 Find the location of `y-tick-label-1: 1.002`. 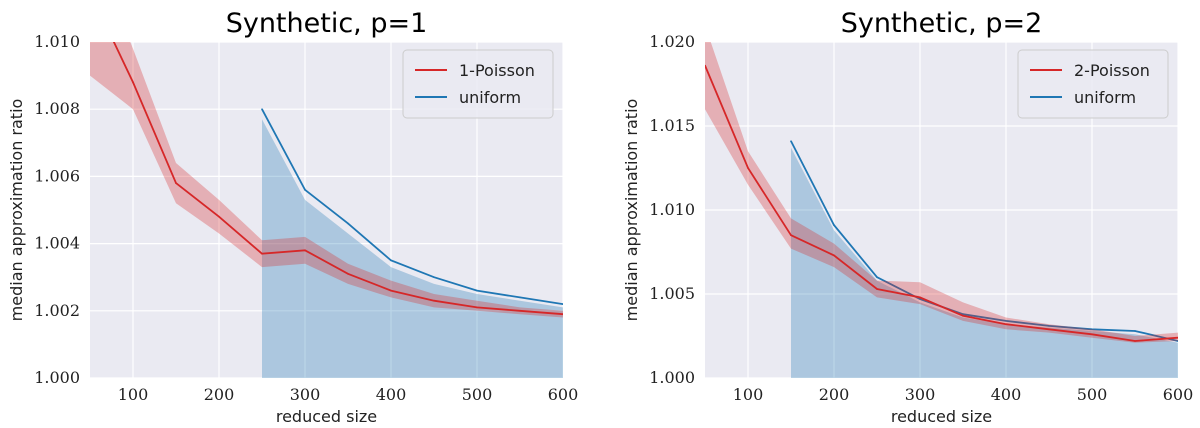

y-tick-label-1: 1.002 is located at coordinates (57, 310).